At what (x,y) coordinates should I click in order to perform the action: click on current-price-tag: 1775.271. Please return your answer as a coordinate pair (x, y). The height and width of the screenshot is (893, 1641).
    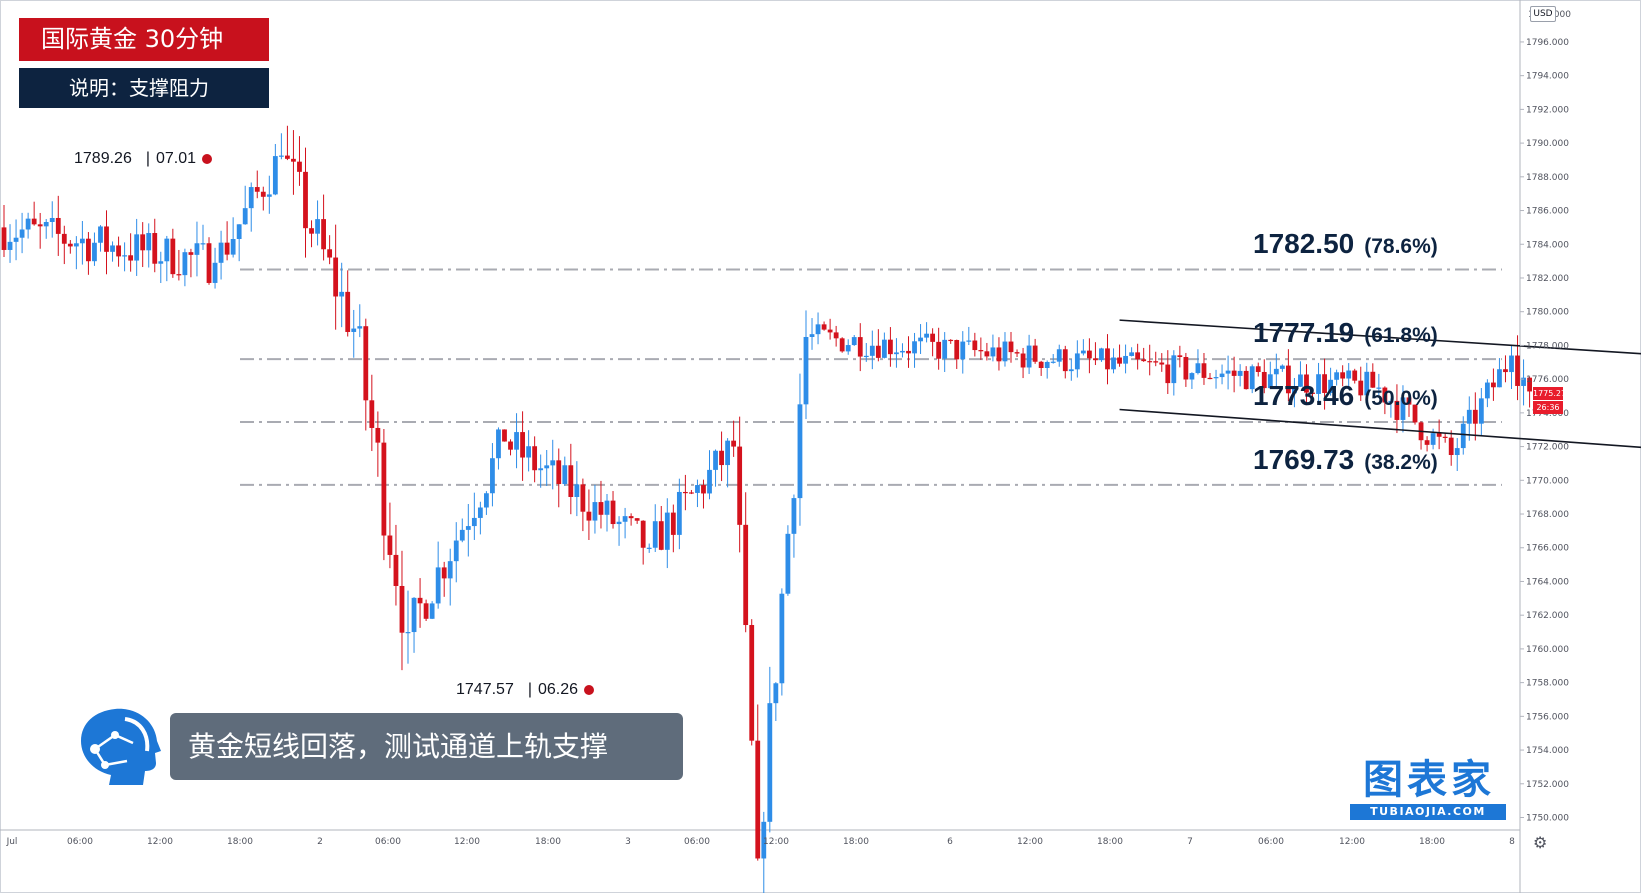
    Looking at the image, I should click on (1552, 393).